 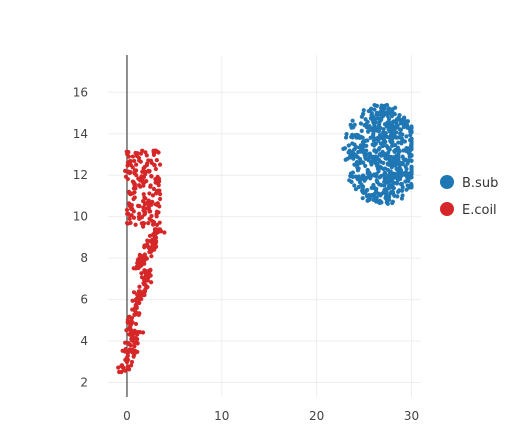 I want to click on legend-item-e-coil: E.coil, so click(x=468, y=210).